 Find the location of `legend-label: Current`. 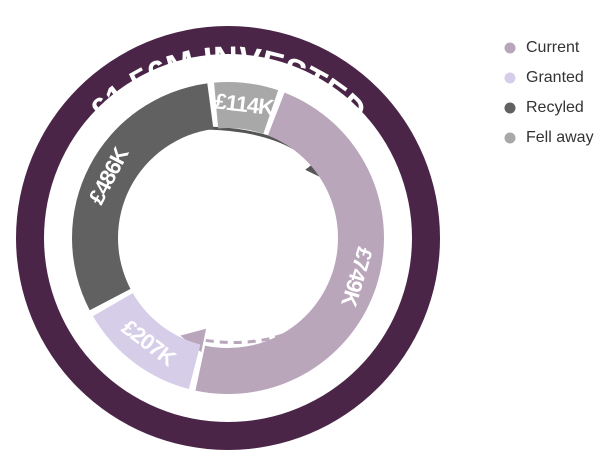

legend-label: Current is located at coordinates (553, 47).